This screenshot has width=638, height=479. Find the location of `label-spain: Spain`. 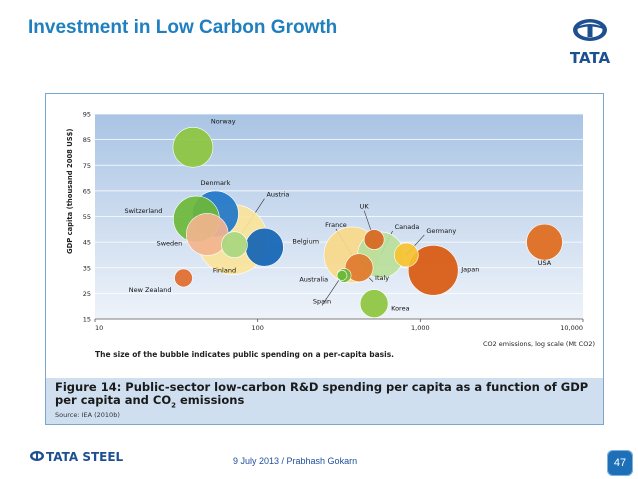

label-spain: Spain is located at coordinates (322, 301).